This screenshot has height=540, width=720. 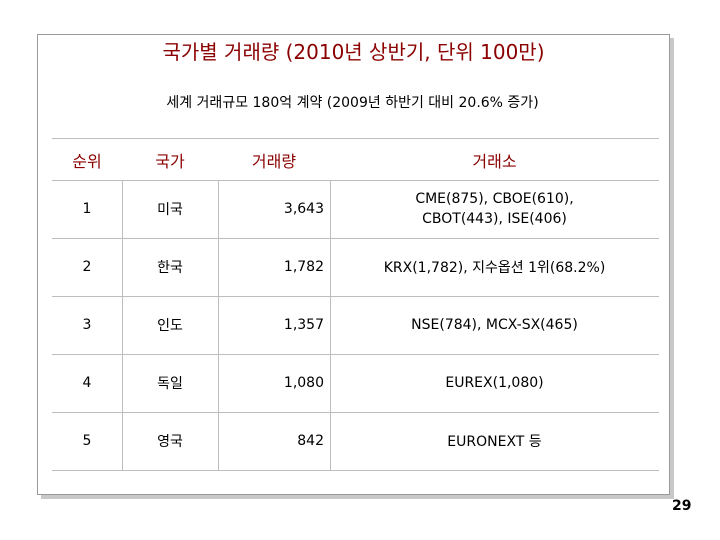 I want to click on exchange-cell: KRX(1,782), 지수옵션 1위(68.2%), so click(x=494, y=268).